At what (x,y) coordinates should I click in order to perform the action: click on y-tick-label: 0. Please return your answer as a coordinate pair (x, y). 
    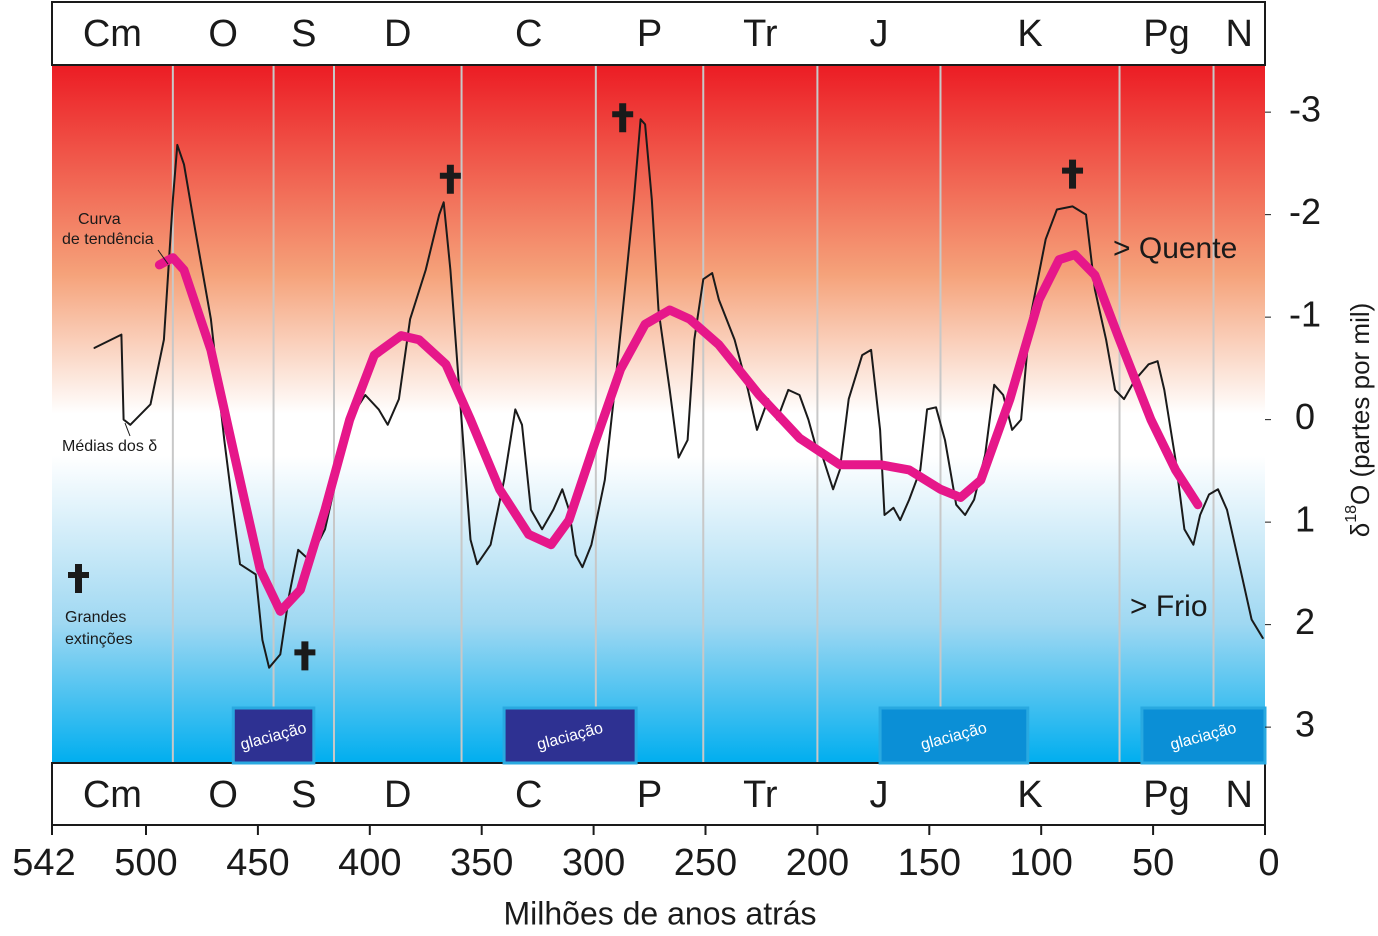
    Looking at the image, I should click on (1305, 416).